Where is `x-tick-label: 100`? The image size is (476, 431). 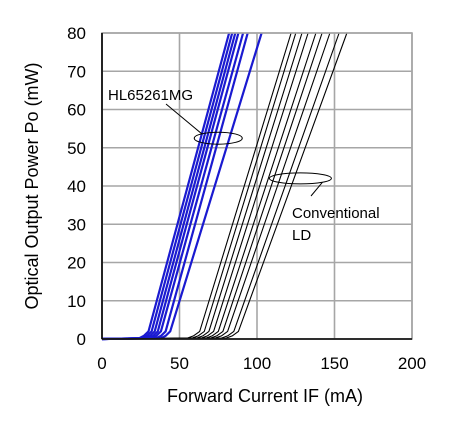 x-tick-label: 100 is located at coordinates (257, 363).